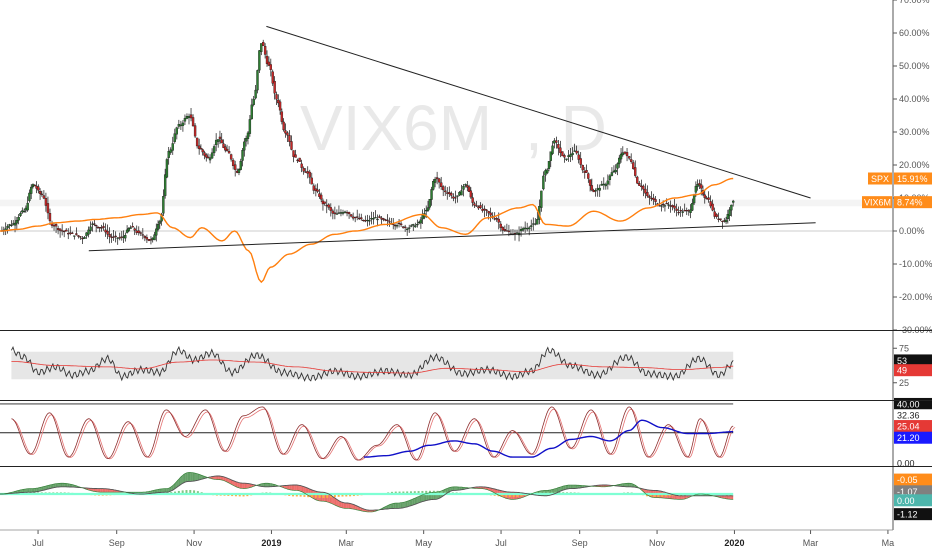  I want to click on spx-name-text: SPX, so click(880, 179).